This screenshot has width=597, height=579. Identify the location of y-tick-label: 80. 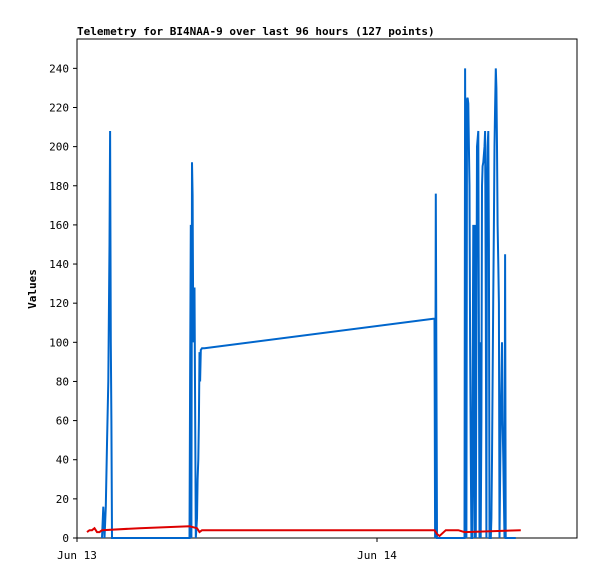
(62, 381).